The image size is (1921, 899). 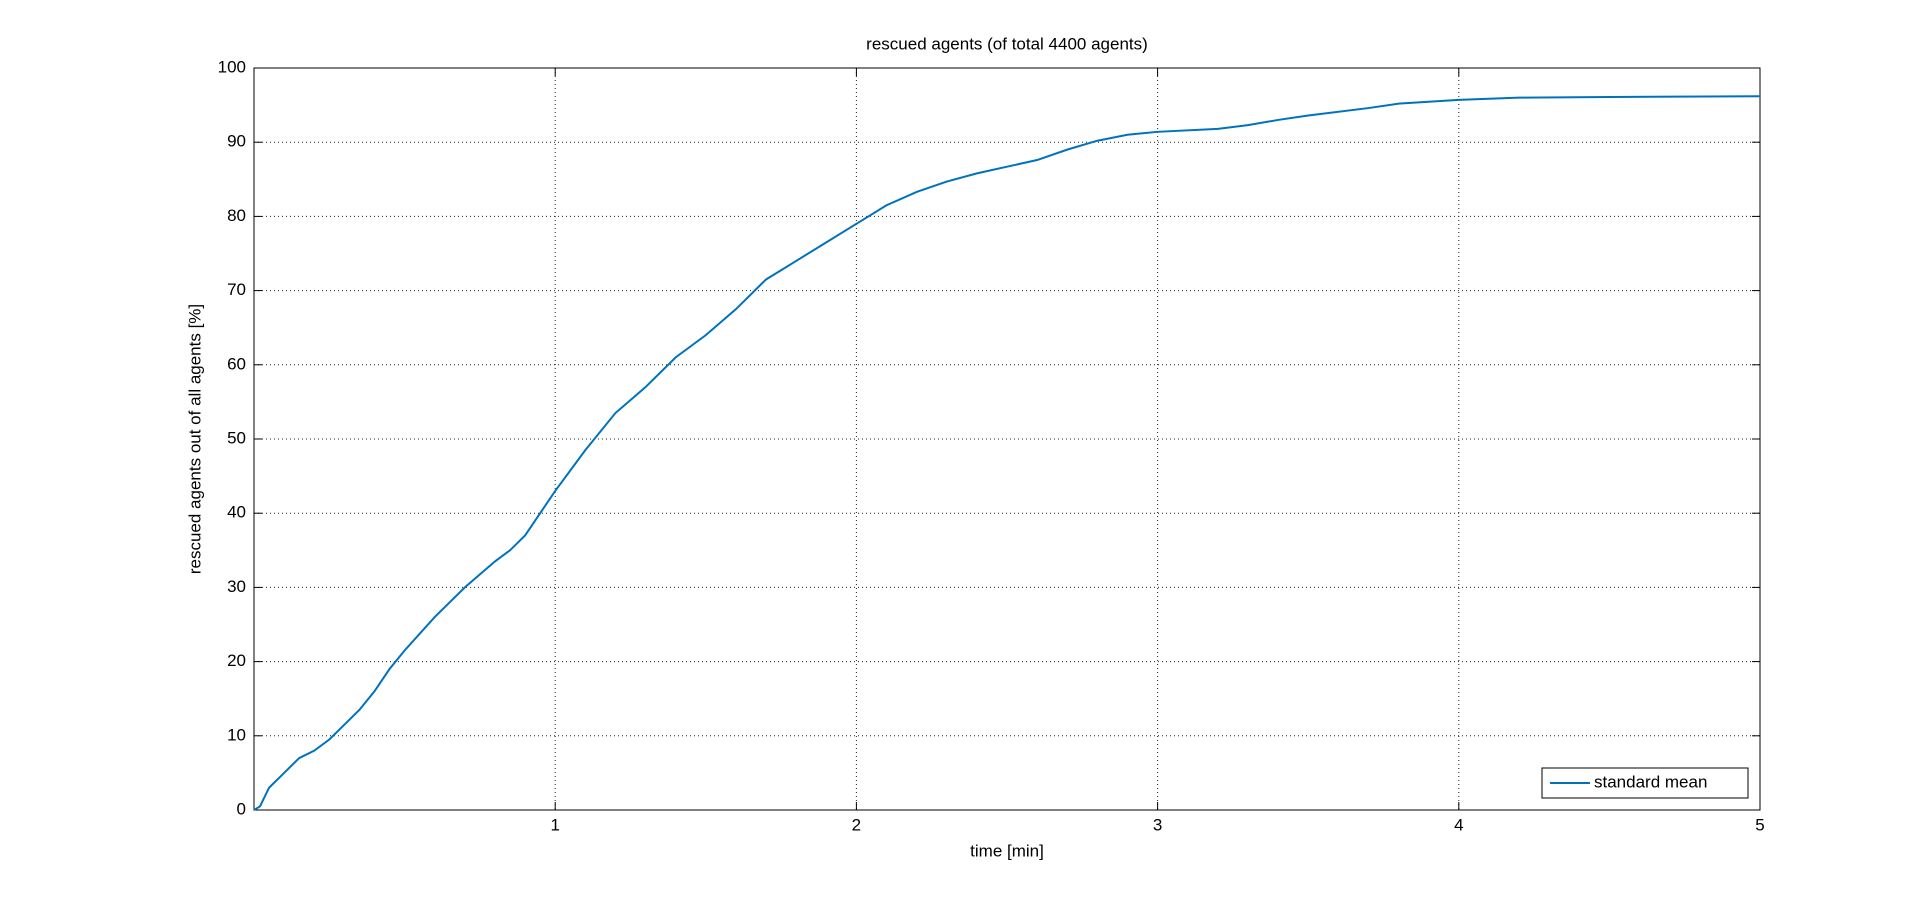 What do you see at coordinates (194, 439) in the screenshot?
I see `y-axis-label: rescued agents out of all agents [%]` at bounding box center [194, 439].